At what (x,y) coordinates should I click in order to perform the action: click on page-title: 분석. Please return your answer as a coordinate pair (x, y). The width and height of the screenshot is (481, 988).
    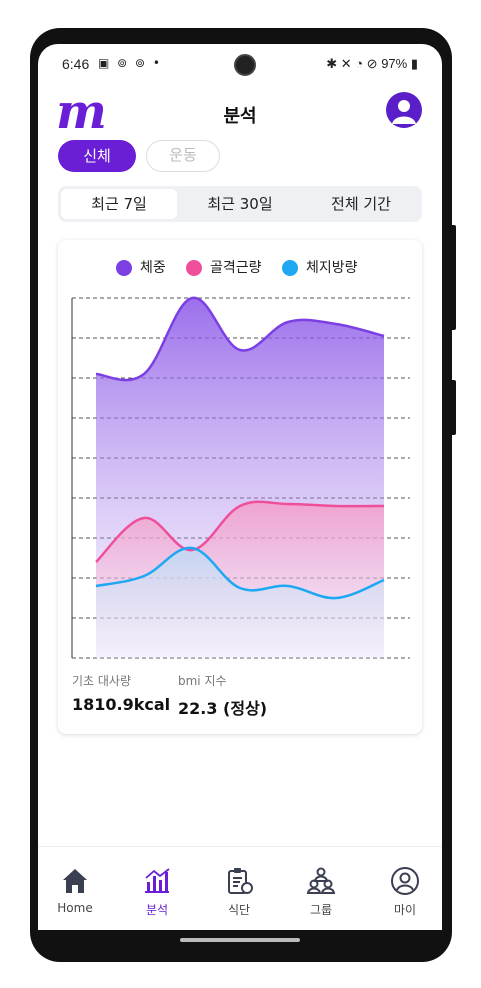
    Looking at the image, I should click on (240, 116).